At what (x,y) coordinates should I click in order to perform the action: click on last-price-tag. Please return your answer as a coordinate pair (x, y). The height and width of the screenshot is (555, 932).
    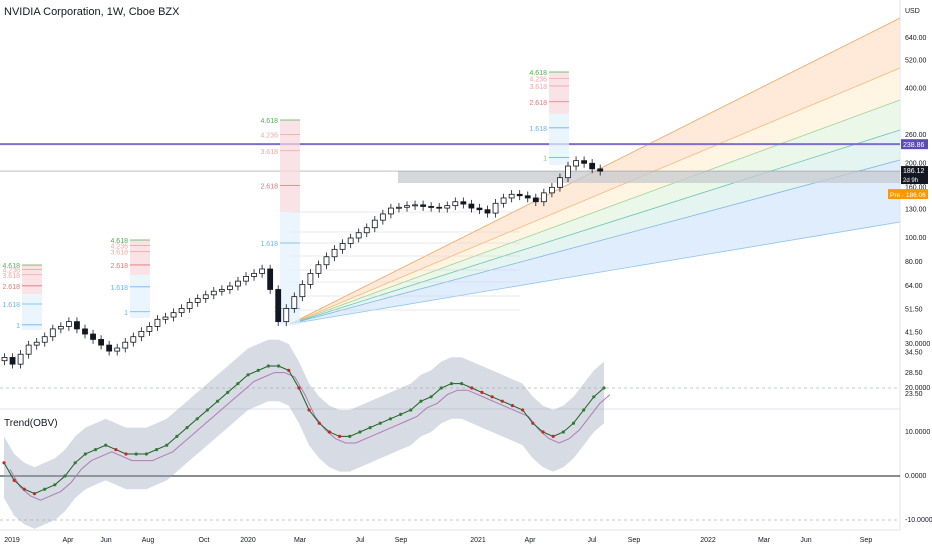
    Looking at the image, I should click on (914, 175).